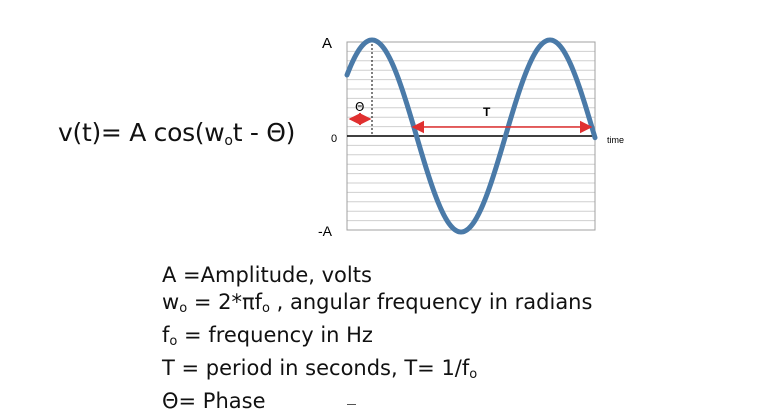  I want to click on definition-amplitude: A =Amplitude, volts, so click(267, 275).